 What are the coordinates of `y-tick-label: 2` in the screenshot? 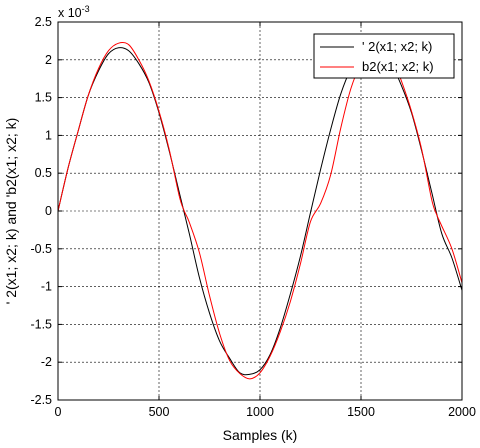 It's located at (48, 60).